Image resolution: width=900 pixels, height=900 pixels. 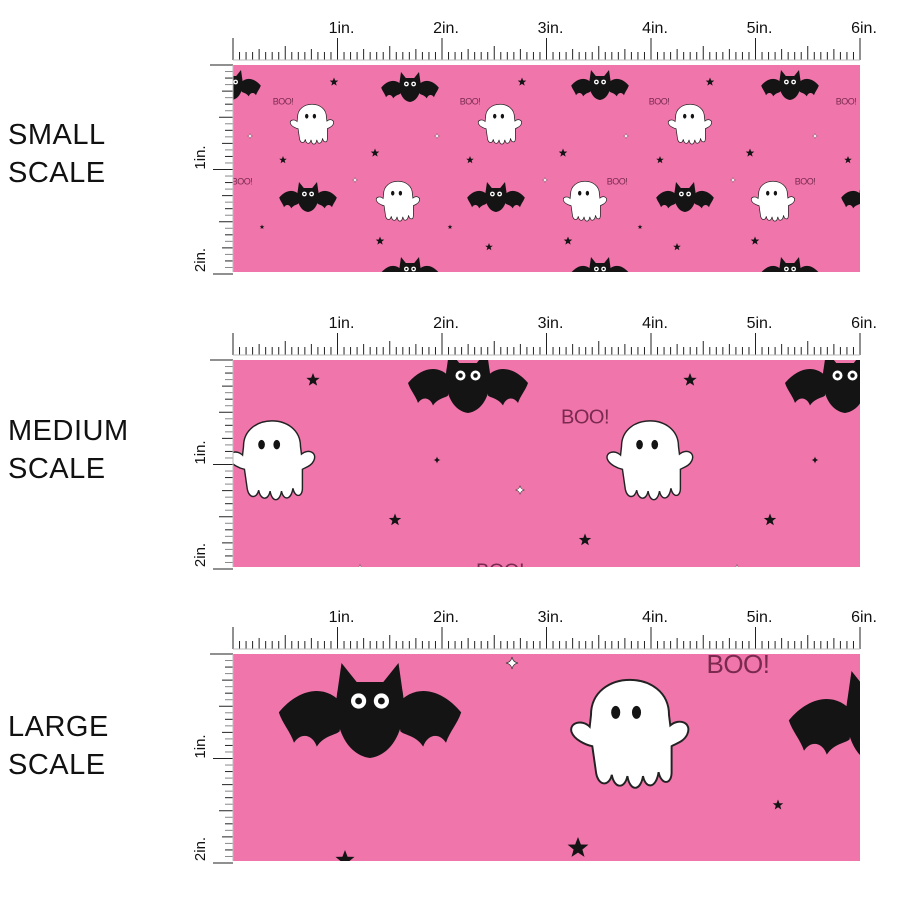 What do you see at coordinates (57, 173) in the screenshot?
I see `small-scale-label-line2: SCALE` at bounding box center [57, 173].